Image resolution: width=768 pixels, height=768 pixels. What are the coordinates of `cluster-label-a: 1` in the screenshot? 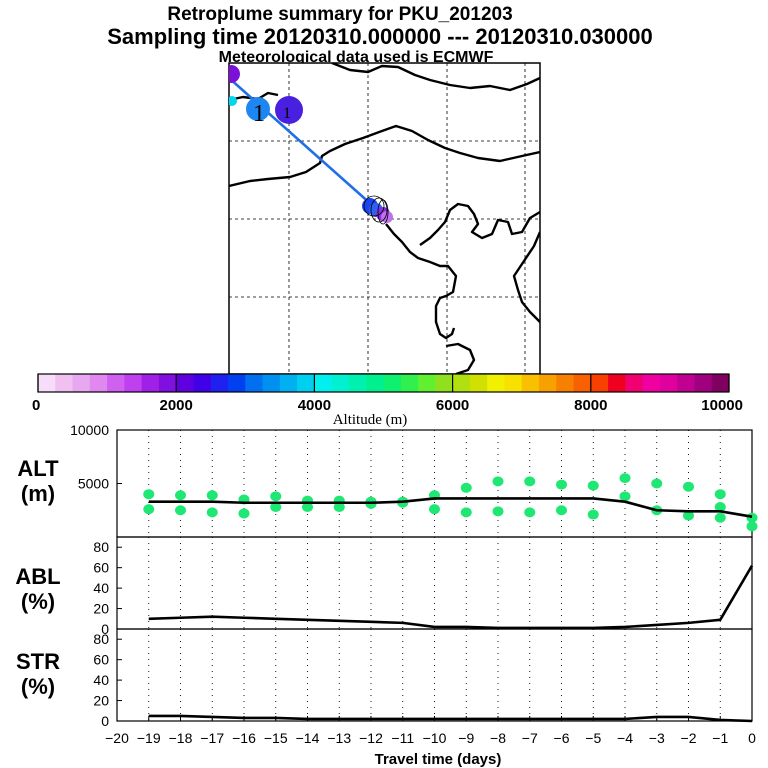 It's located at (259, 114).